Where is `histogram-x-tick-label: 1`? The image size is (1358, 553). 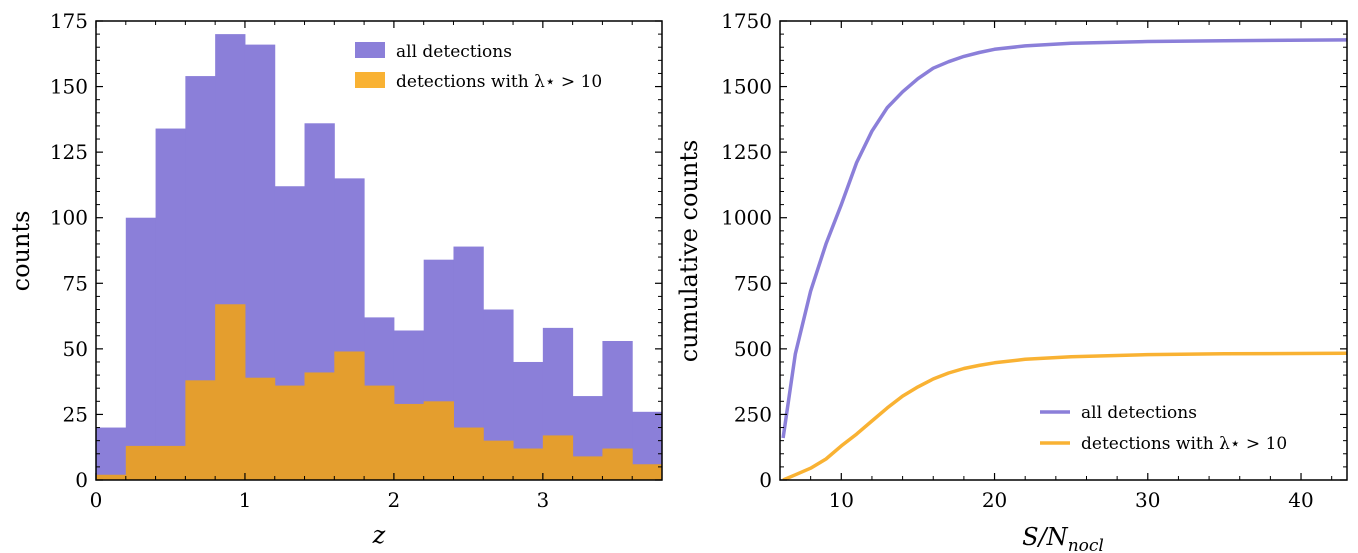
histogram-x-tick-label: 1 is located at coordinates (245, 500).